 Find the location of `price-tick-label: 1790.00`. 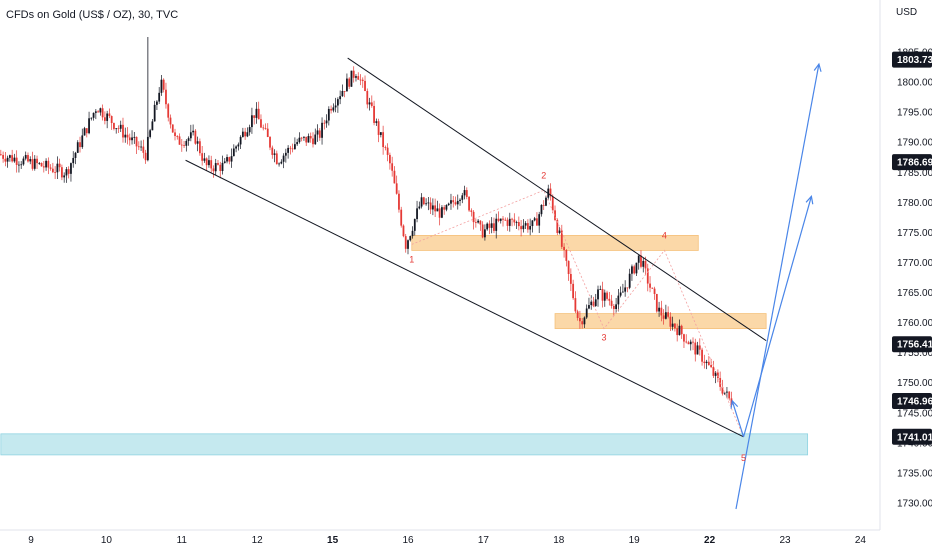

price-tick-label: 1790.00 is located at coordinates (914, 143).